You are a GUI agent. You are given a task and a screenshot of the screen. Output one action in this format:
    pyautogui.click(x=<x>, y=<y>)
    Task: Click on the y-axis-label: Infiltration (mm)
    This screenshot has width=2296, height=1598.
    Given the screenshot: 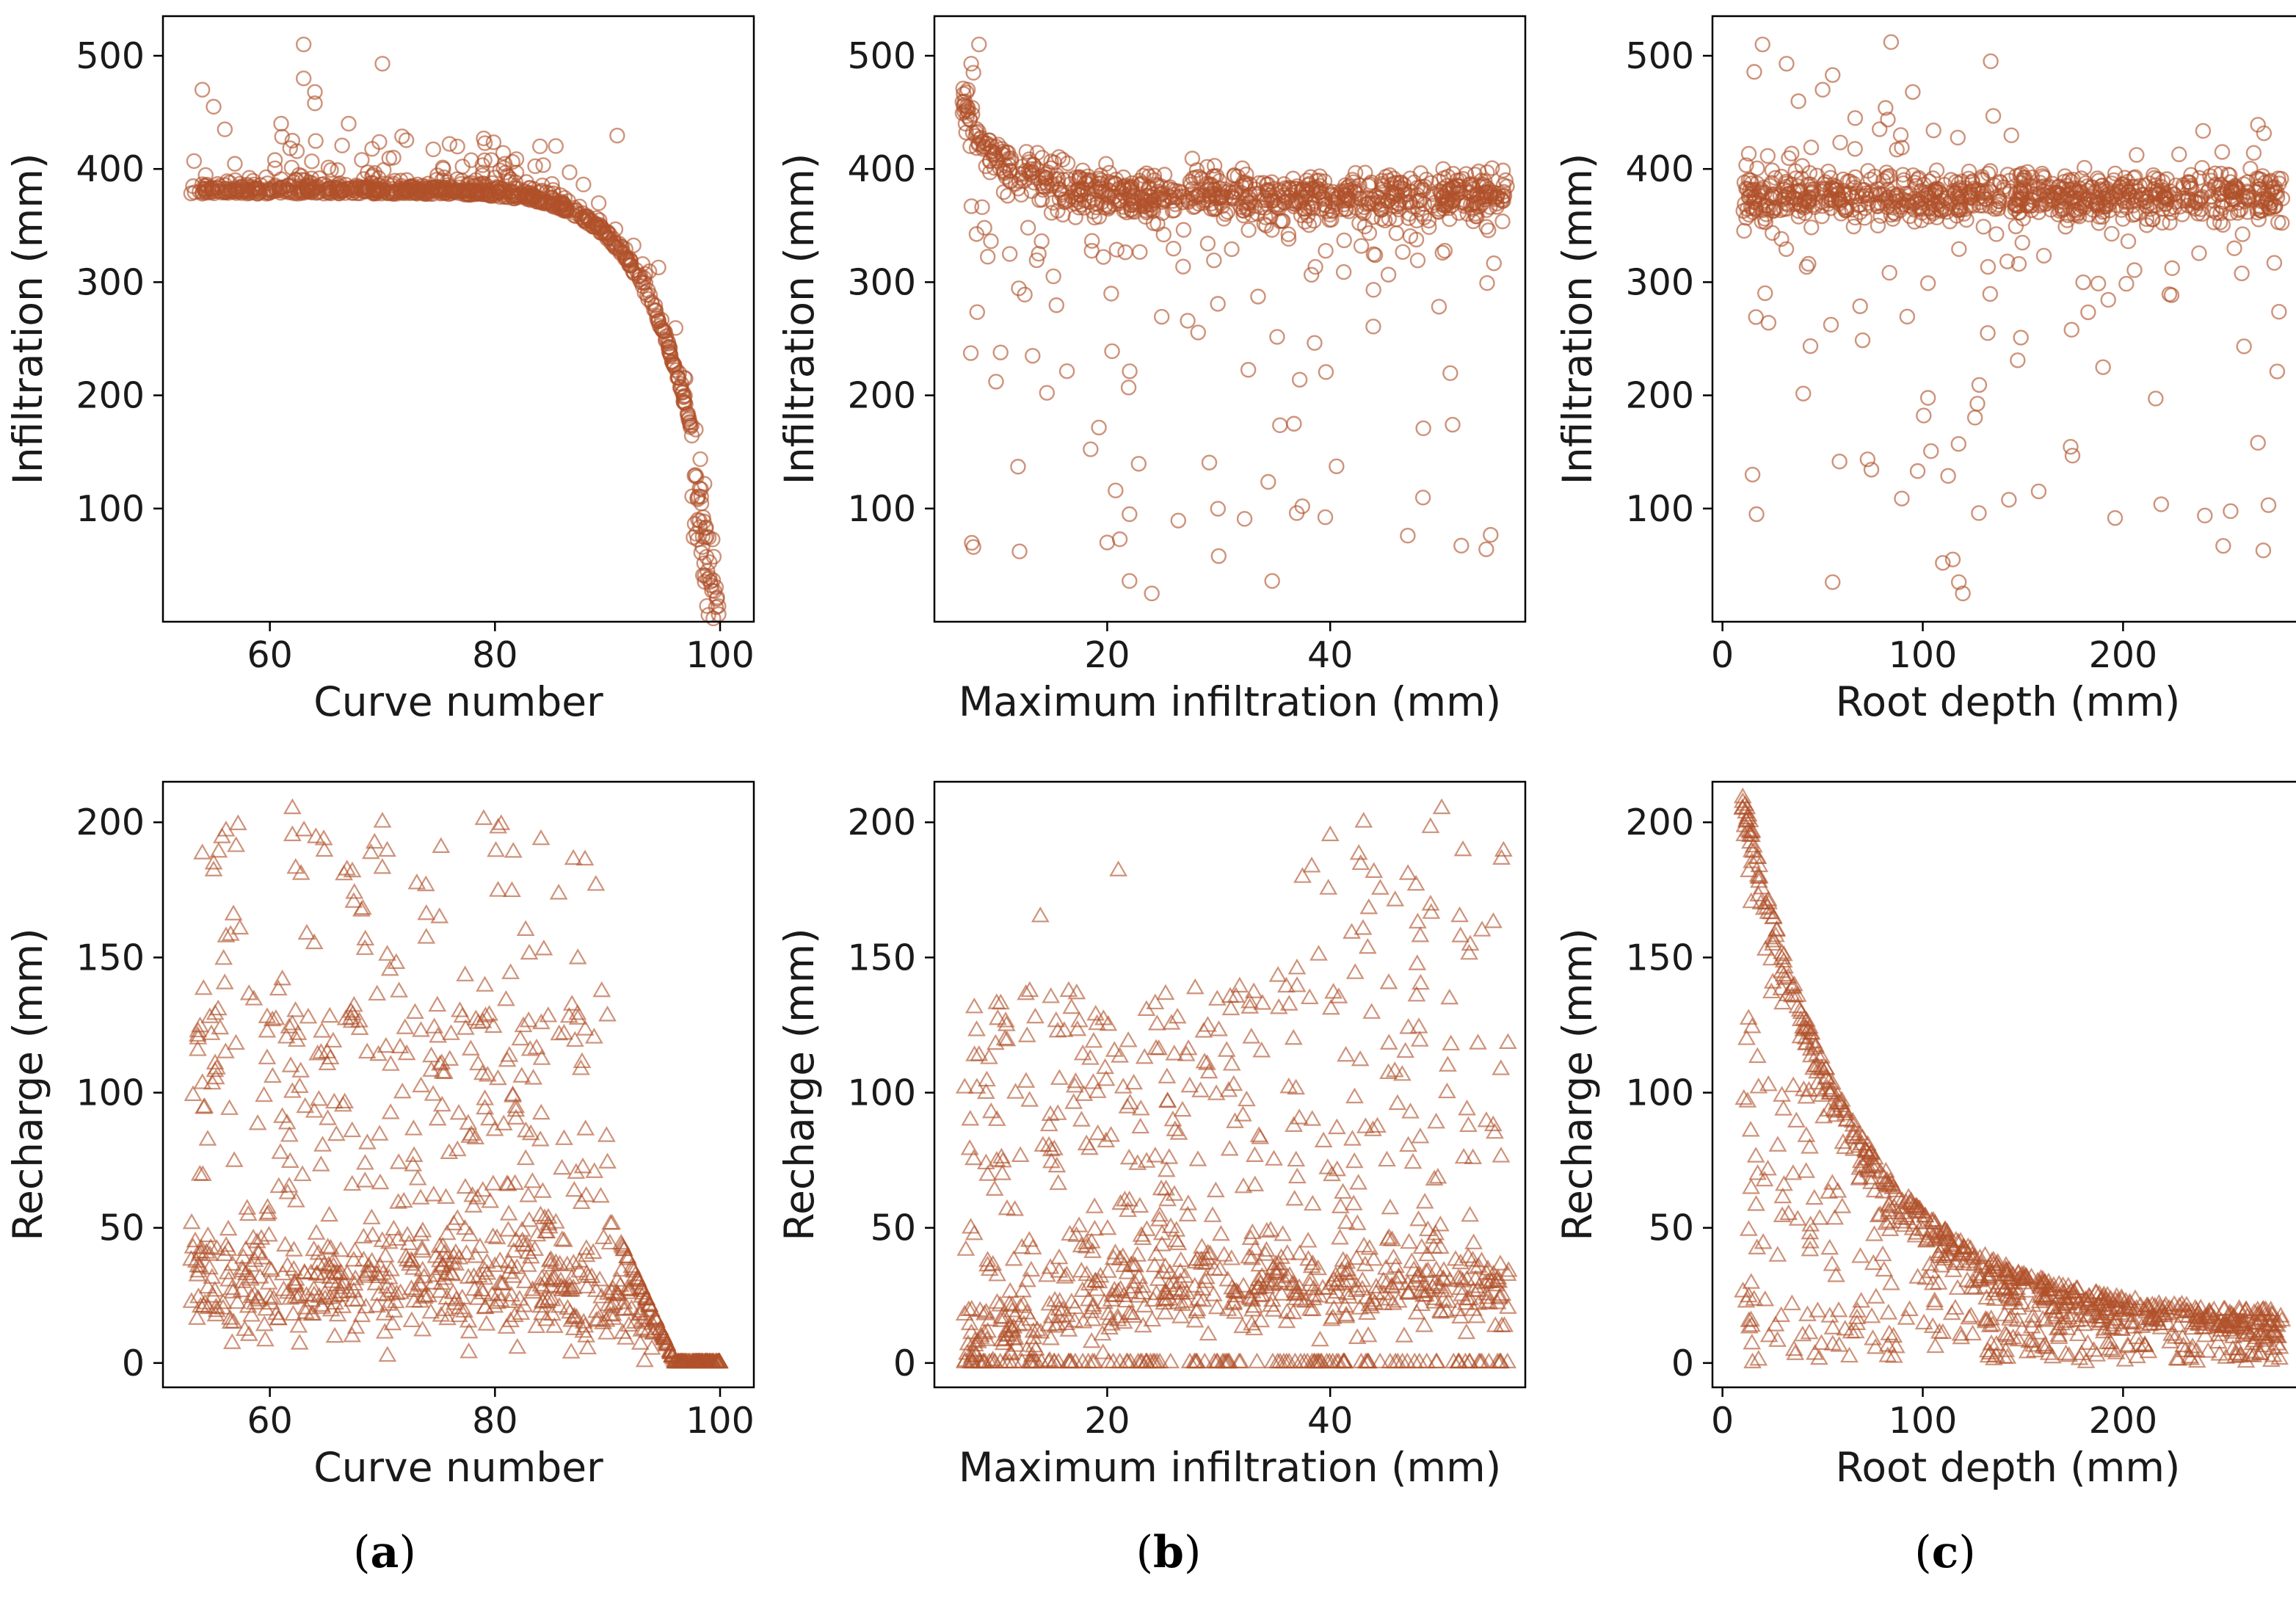 What is the action you would take?
    pyautogui.click(x=799, y=319)
    